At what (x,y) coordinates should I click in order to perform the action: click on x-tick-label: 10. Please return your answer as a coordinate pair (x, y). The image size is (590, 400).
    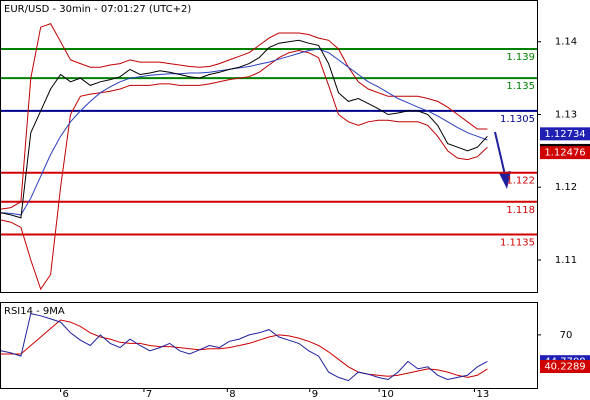
    Looking at the image, I should click on (387, 394).